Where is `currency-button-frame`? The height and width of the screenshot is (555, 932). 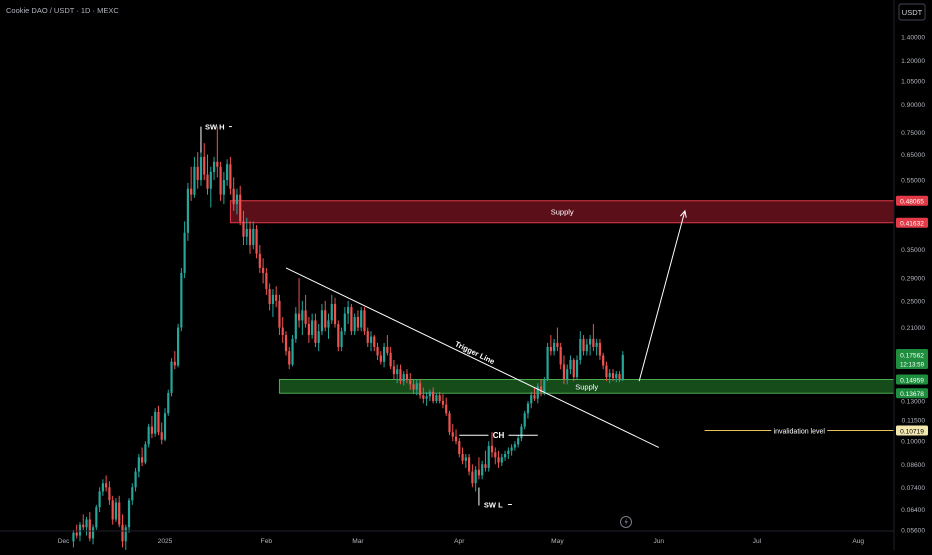
currency-button-frame is located at coordinates (912, 12).